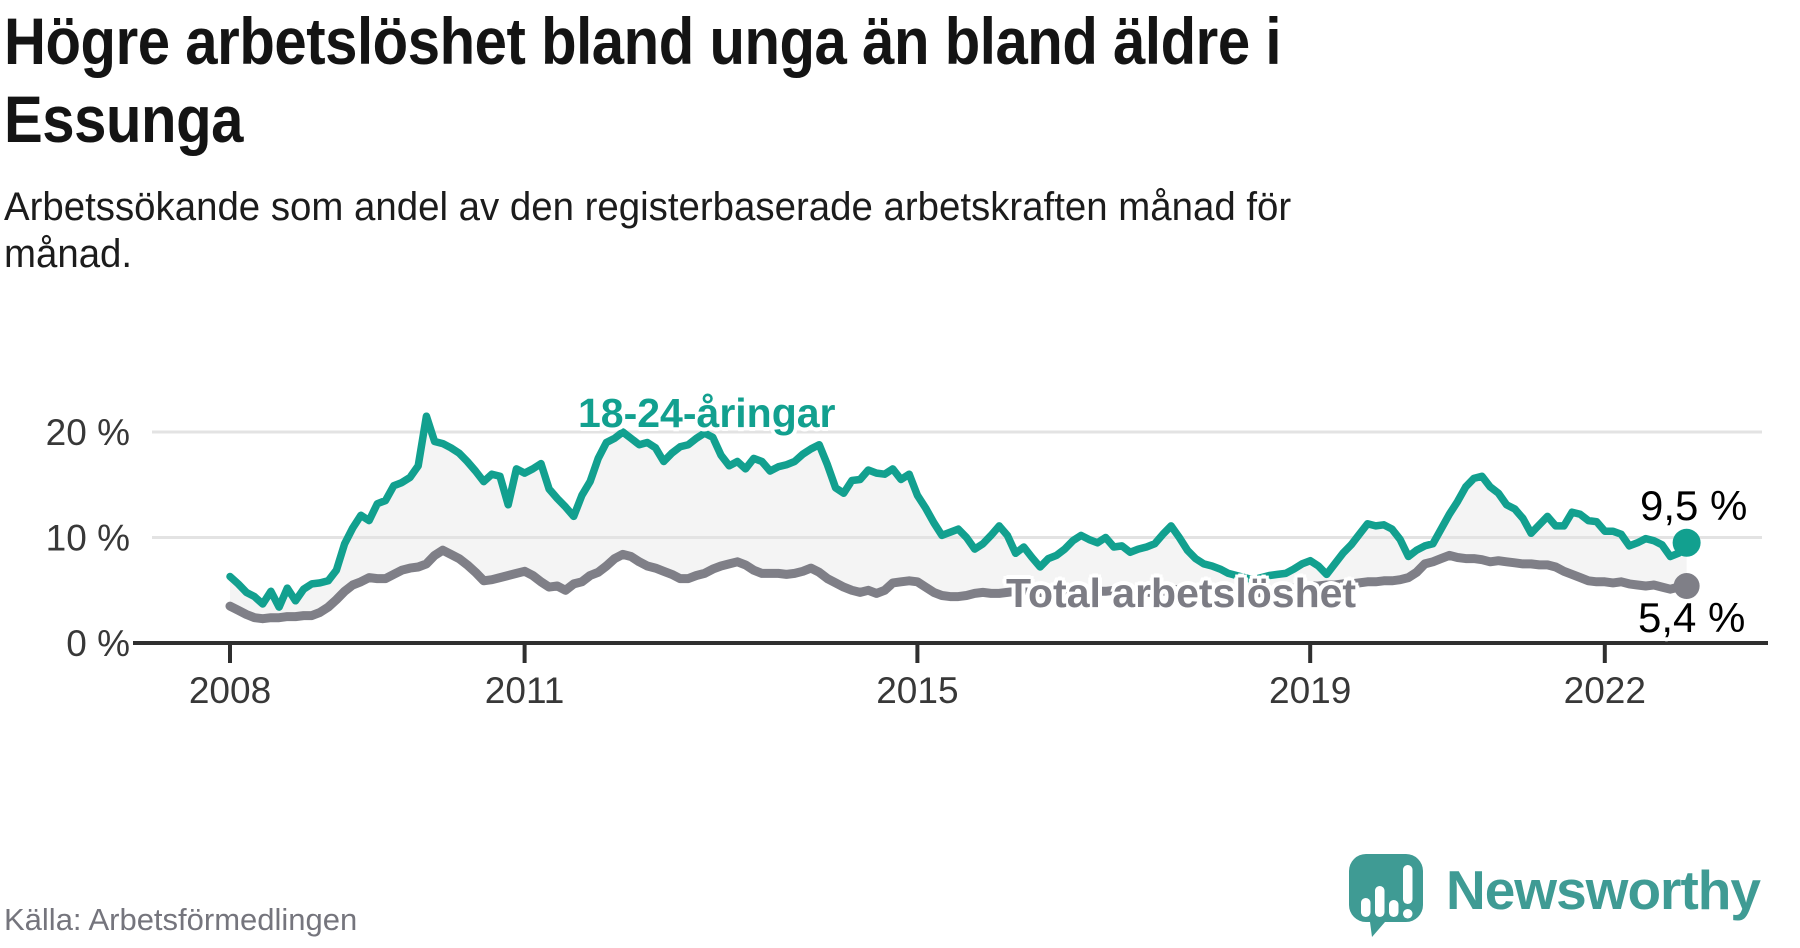  Describe the element at coordinates (181, 919) in the screenshot. I see `source-note: Källa: Arbetsförmedlingen` at that location.